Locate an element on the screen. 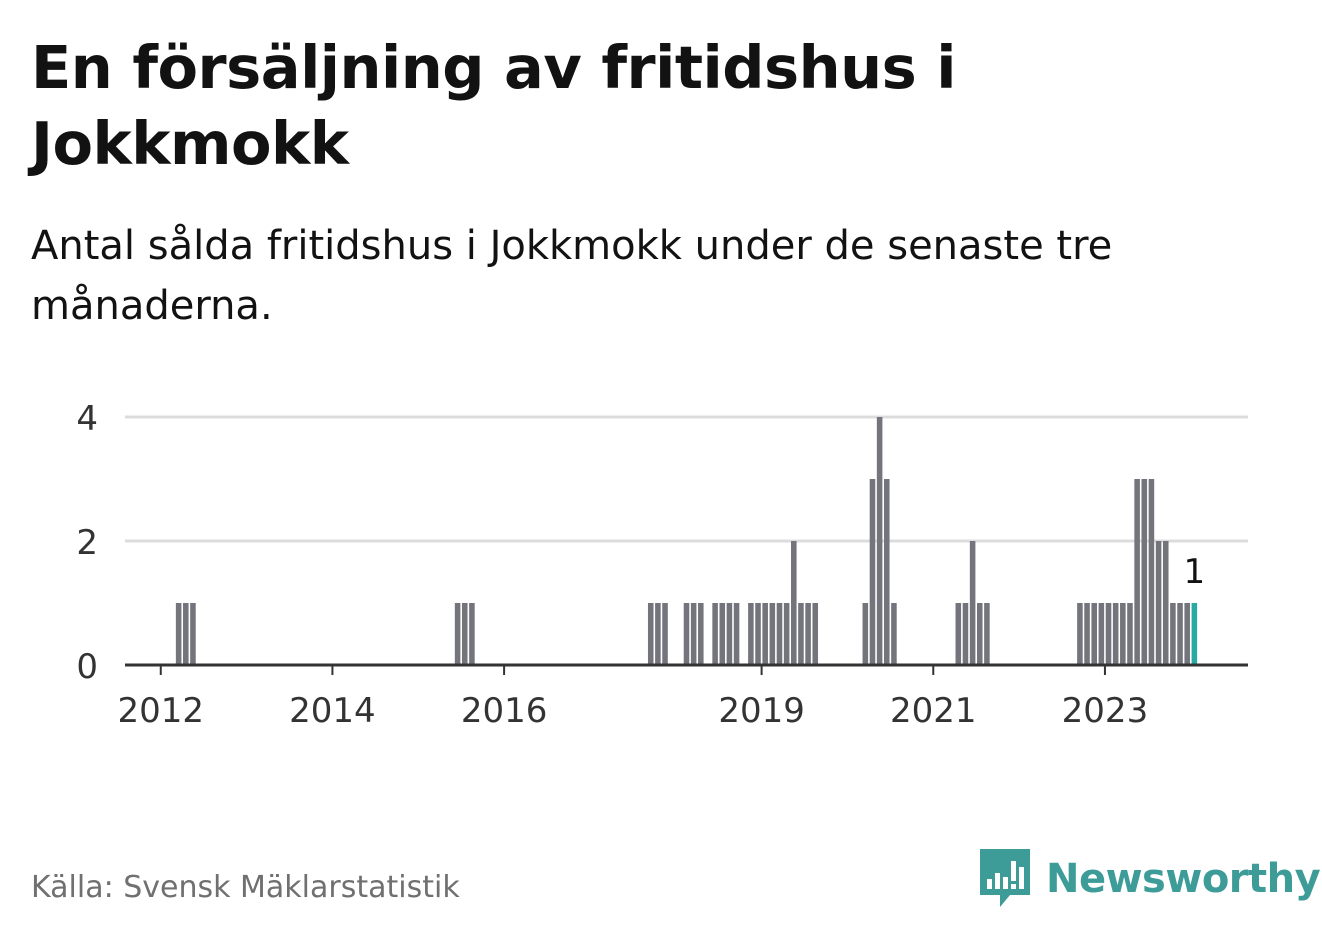  brand-name: Newsworthy is located at coordinates (1183, 879).